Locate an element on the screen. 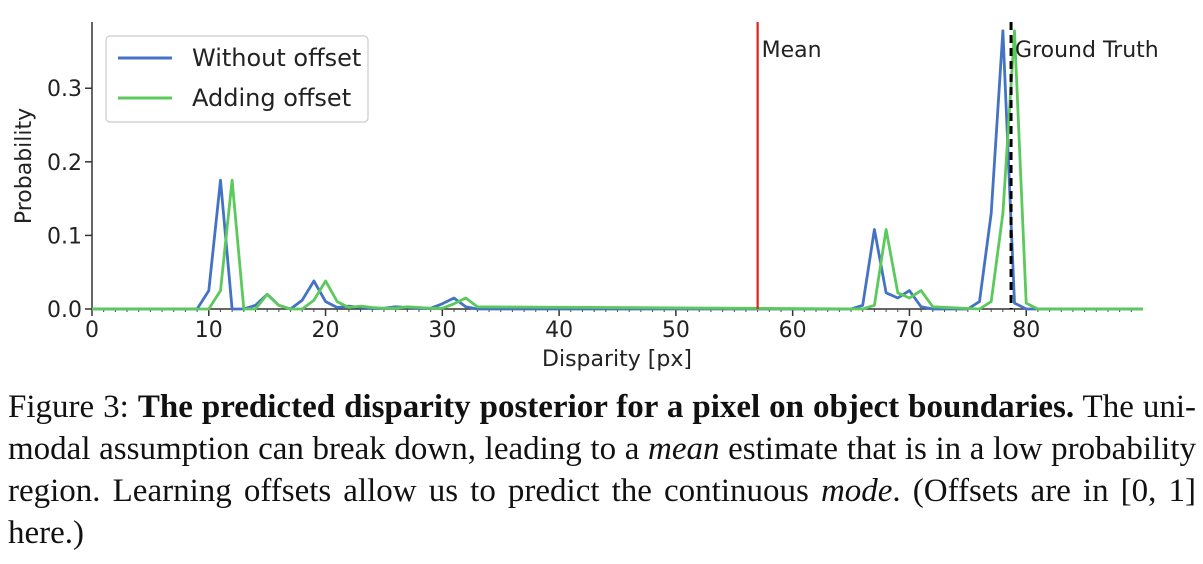 Image resolution: width=1203 pixels, height=564 pixels. x-tick-label-50: 50 is located at coordinates (676, 330).